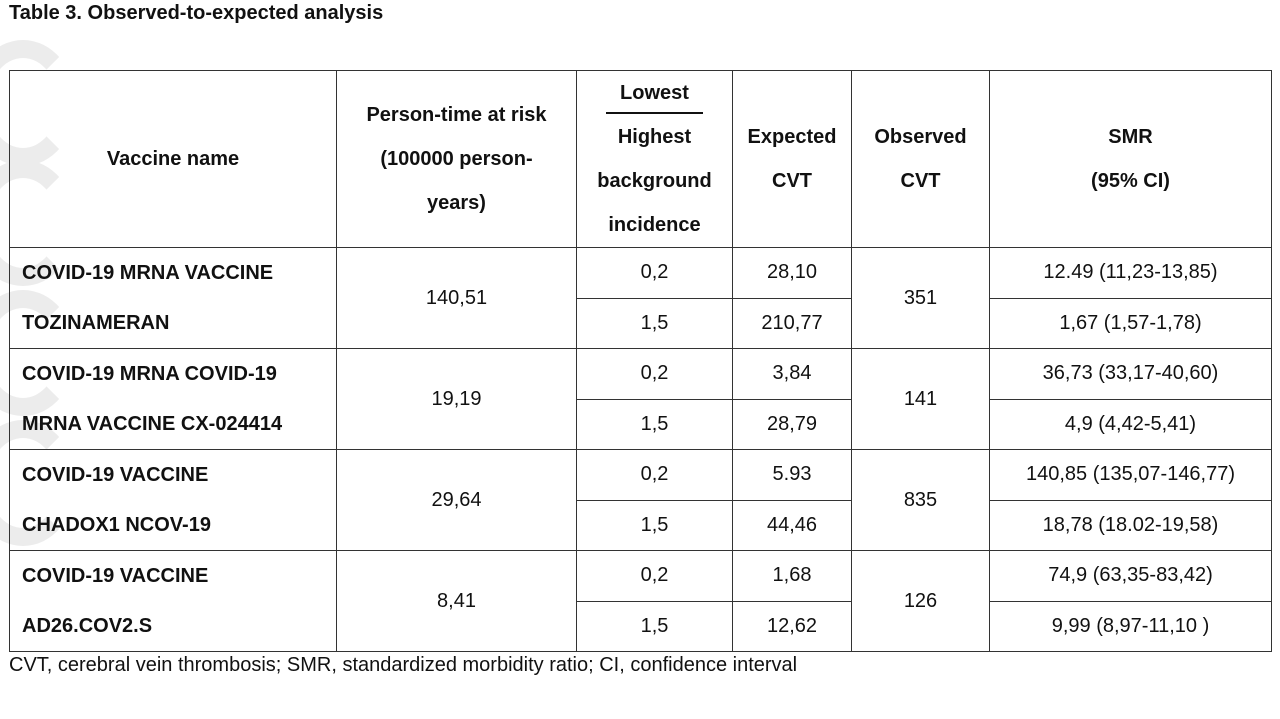 The image size is (1280, 719). Describe the element at coordinates (654, 94) in the screenshot. I see `header-text: Lowest` at that location.